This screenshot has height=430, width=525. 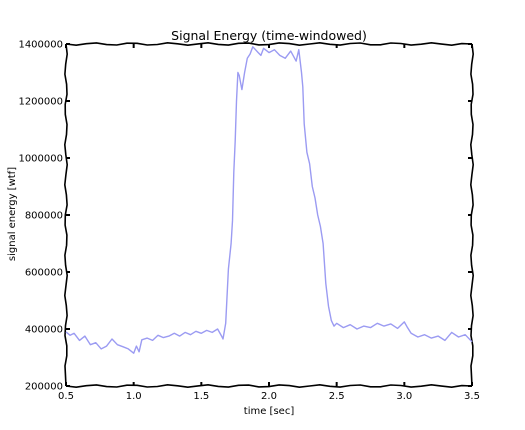 What do you see at coordinates (472, 396) in the screenshot?
I see `x-tick-label: 3.5` at bounding box center [472, 396].